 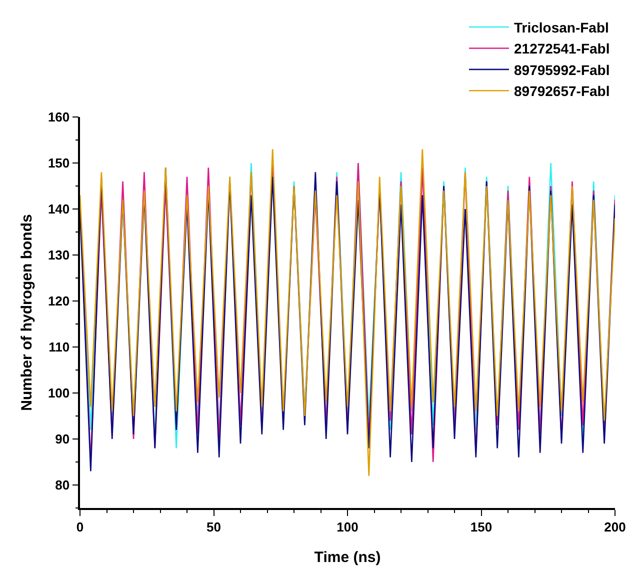 I want to click on x-tick-label: 50, so click(x=213, y=526).